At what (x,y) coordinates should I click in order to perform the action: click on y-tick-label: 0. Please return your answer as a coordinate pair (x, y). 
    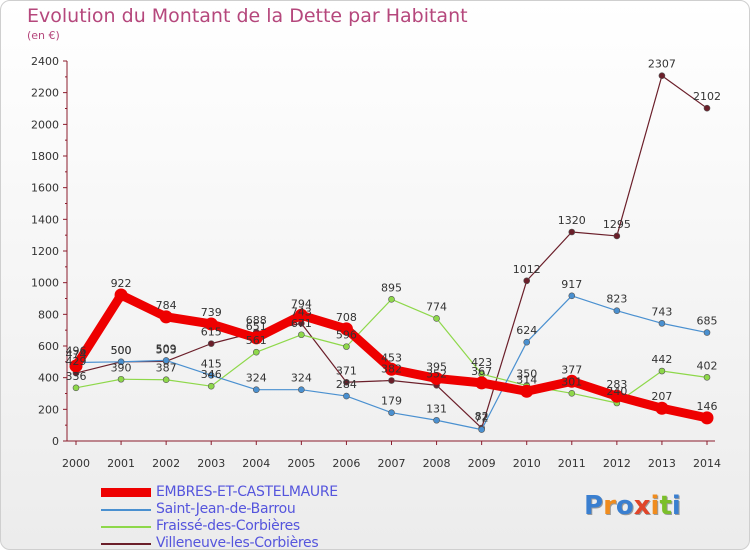
    Looking at the image, I should click on (55, 441).